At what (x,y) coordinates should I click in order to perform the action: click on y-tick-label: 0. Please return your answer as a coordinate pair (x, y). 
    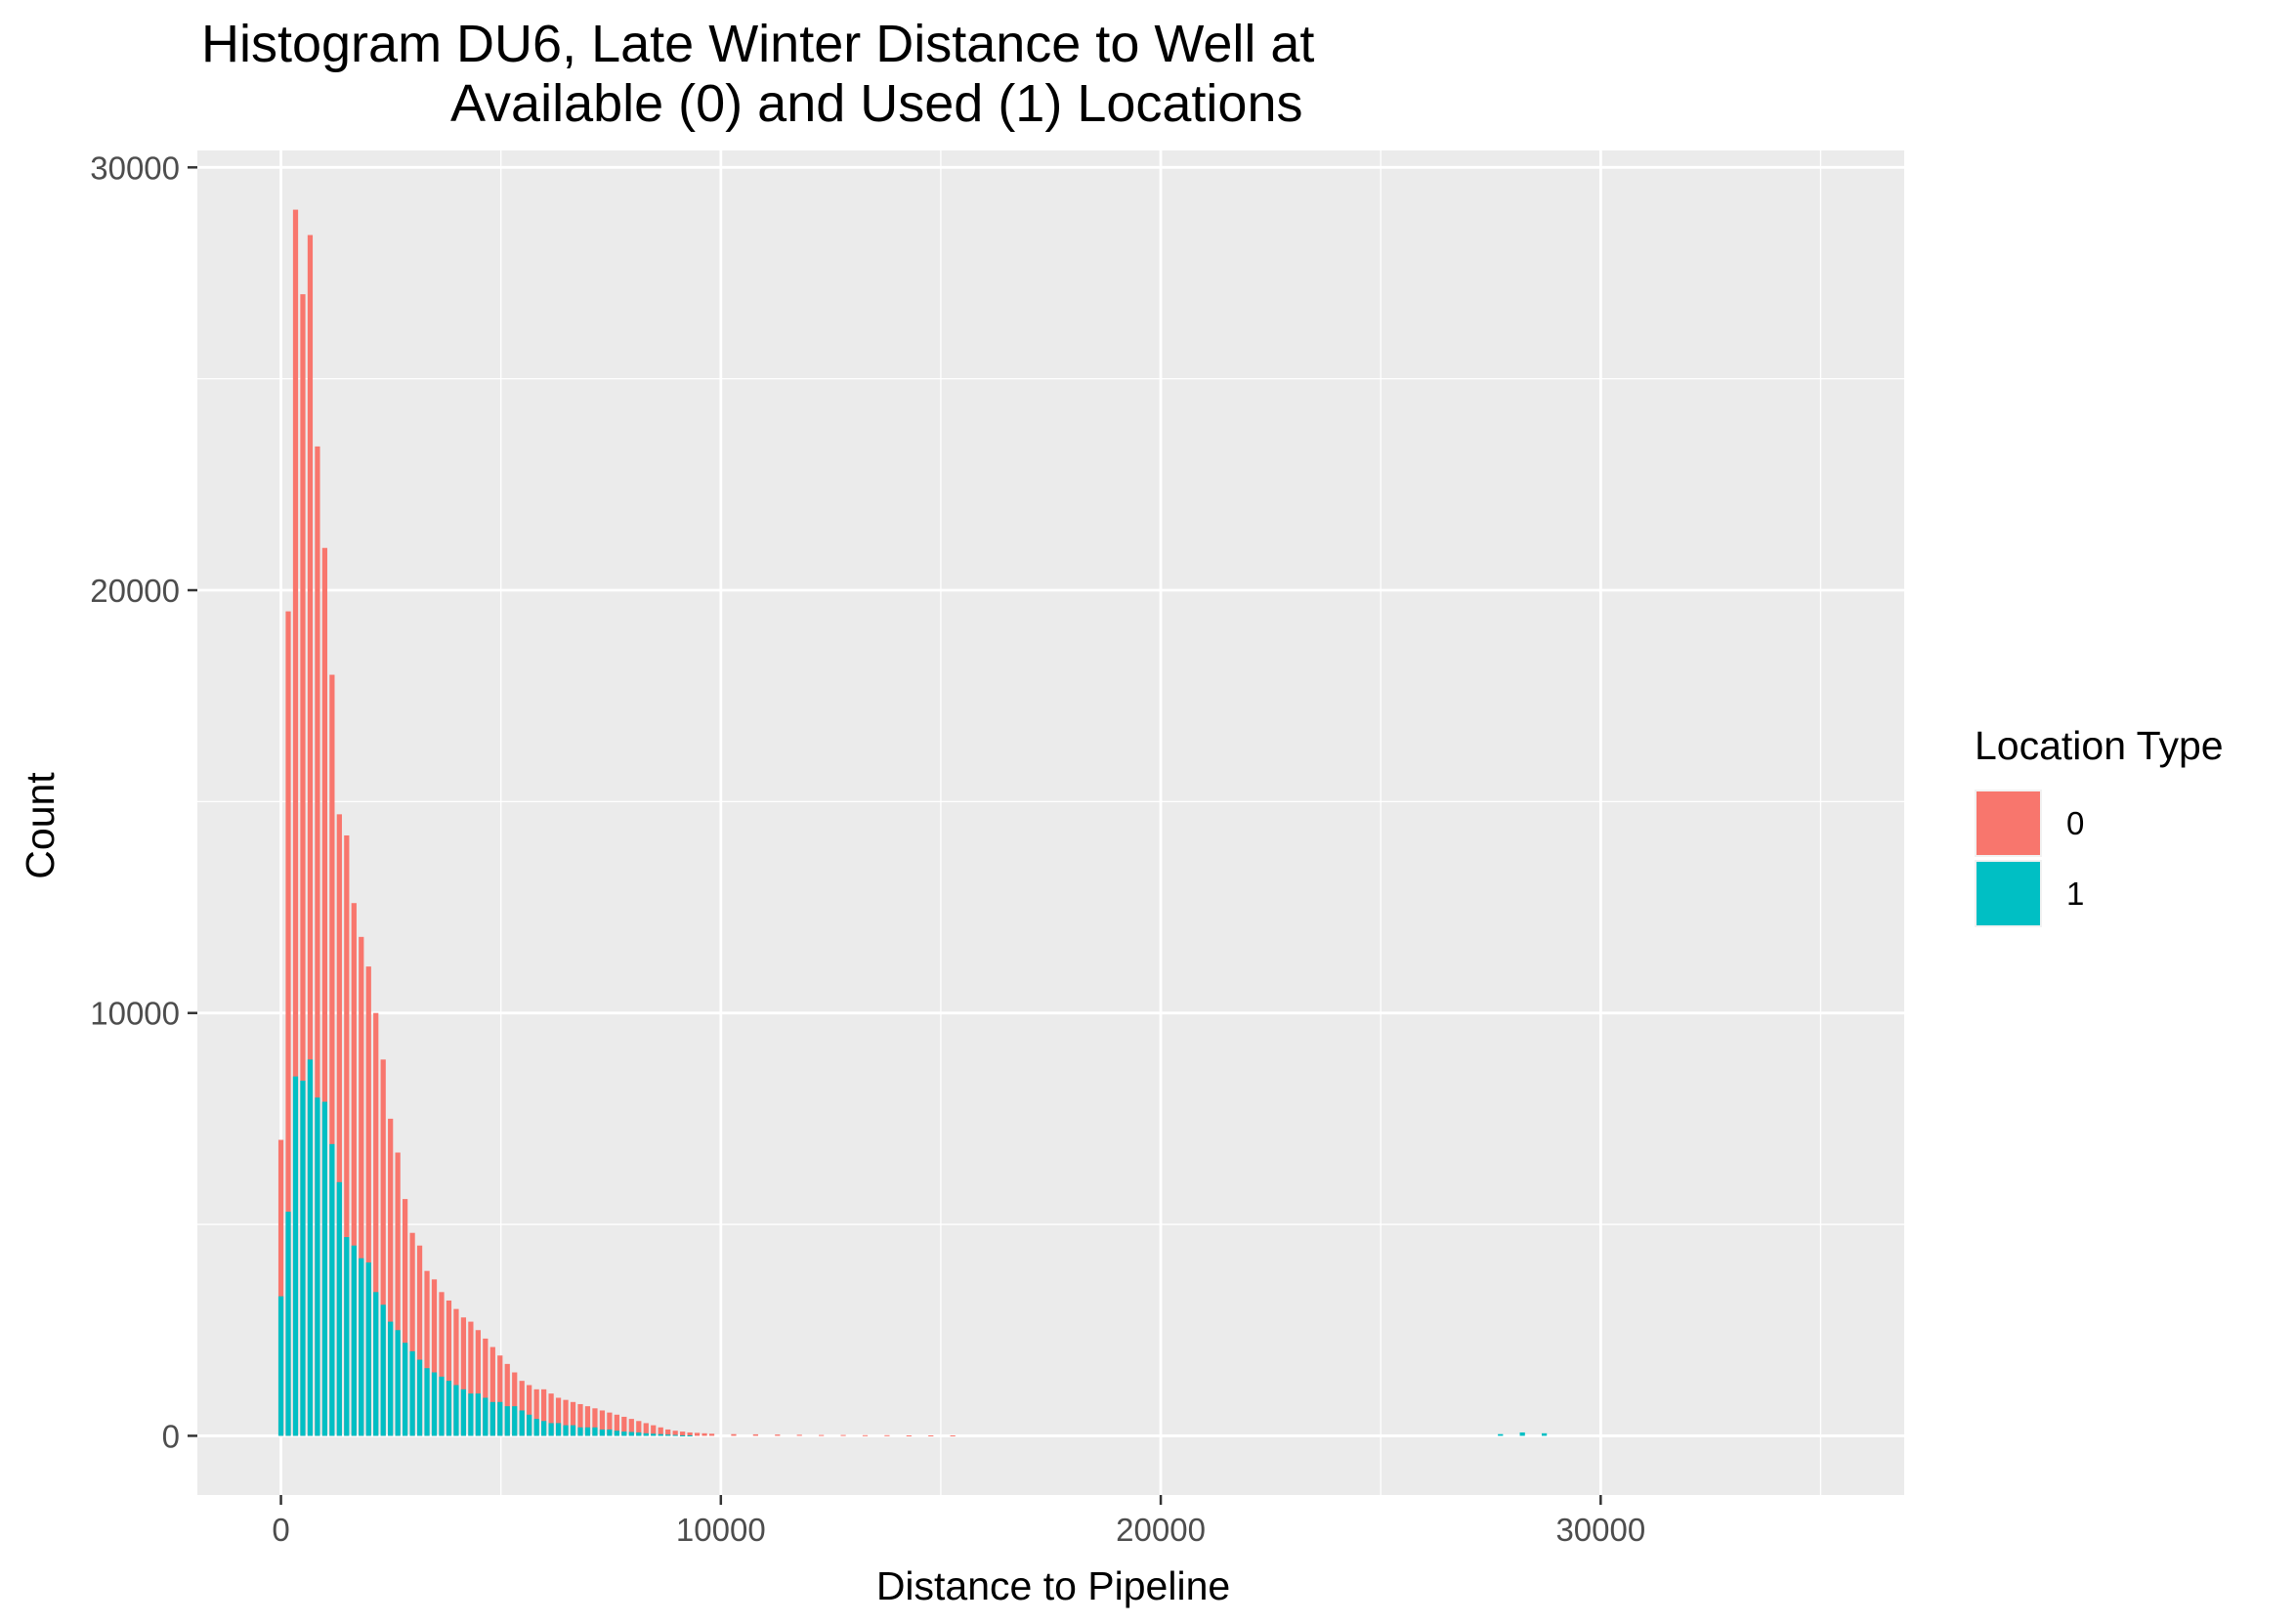
    Looking at the image, I should click on (171, 1436).